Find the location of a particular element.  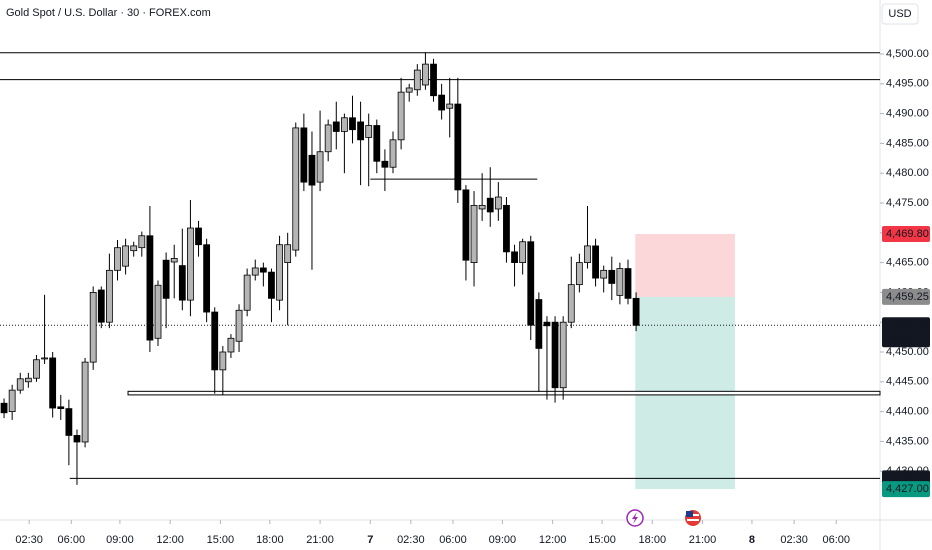

y-tick-label: 4,490.00 is located at coordinates (907, 114).